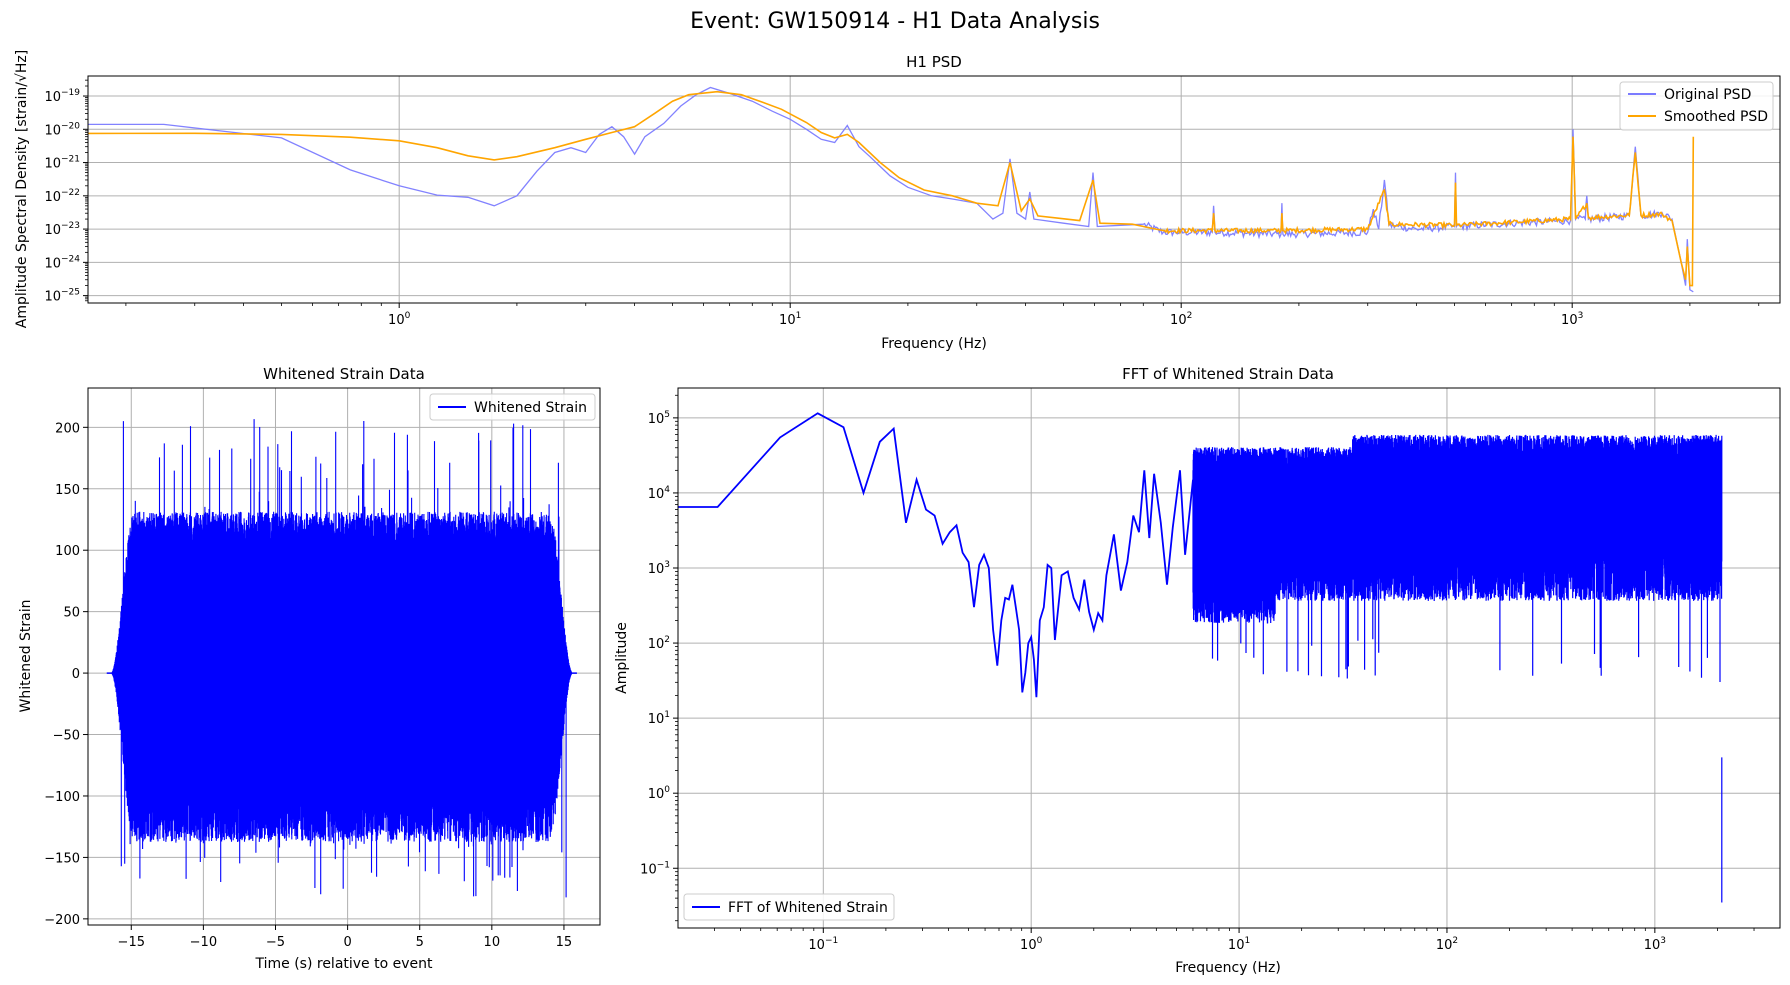 The height and width of the screenshot is (985, 1790). I want to click on figure-title: Event: GW150914 - H1 Data Analysis, so click(895, 21).